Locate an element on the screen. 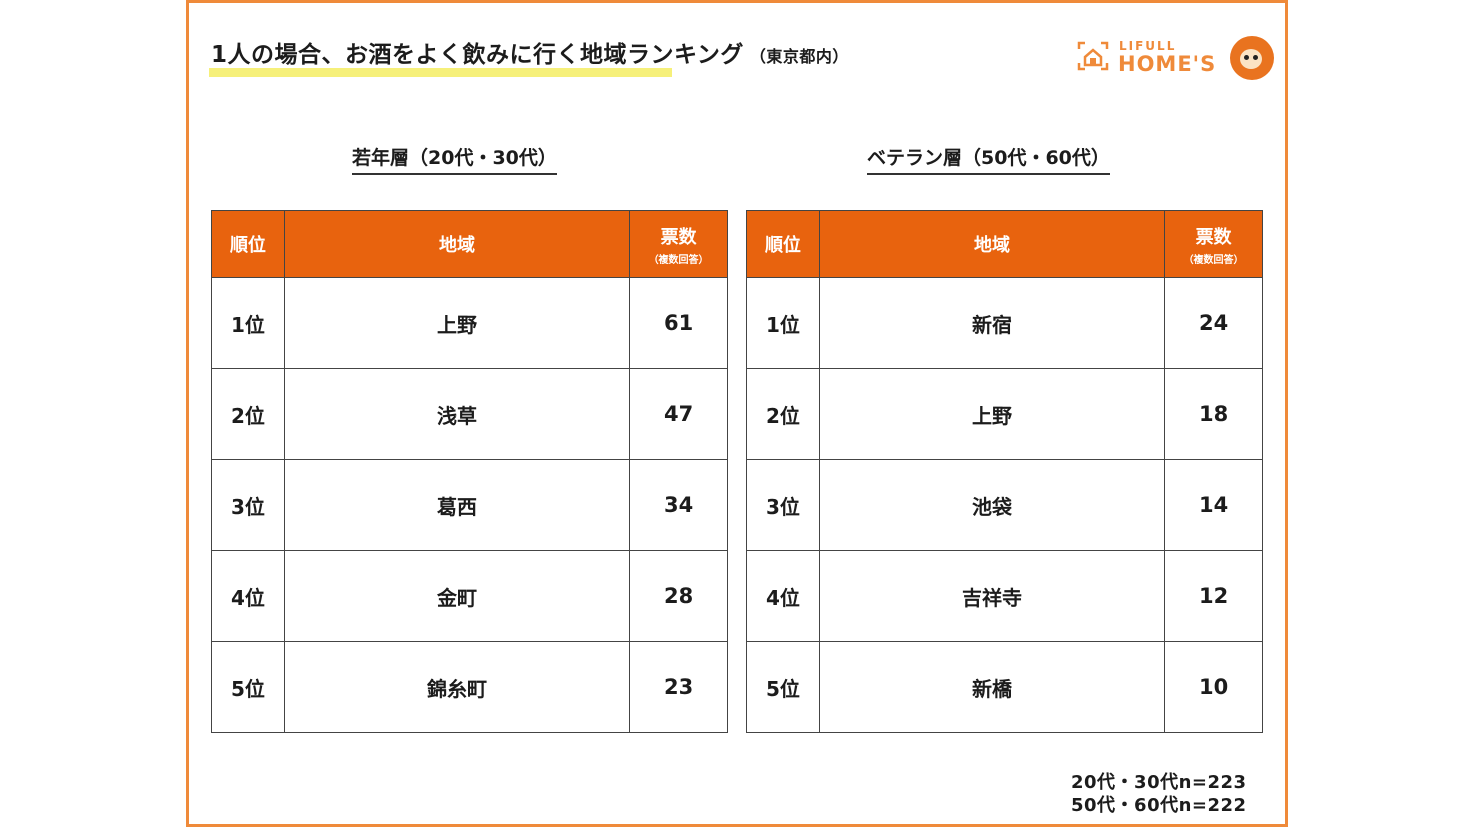 This screenshot has height=833, width=1480. title-main: 1人の場合、お酒をよく飲みに行く地域ランキング is located at coordinates (477, 55).